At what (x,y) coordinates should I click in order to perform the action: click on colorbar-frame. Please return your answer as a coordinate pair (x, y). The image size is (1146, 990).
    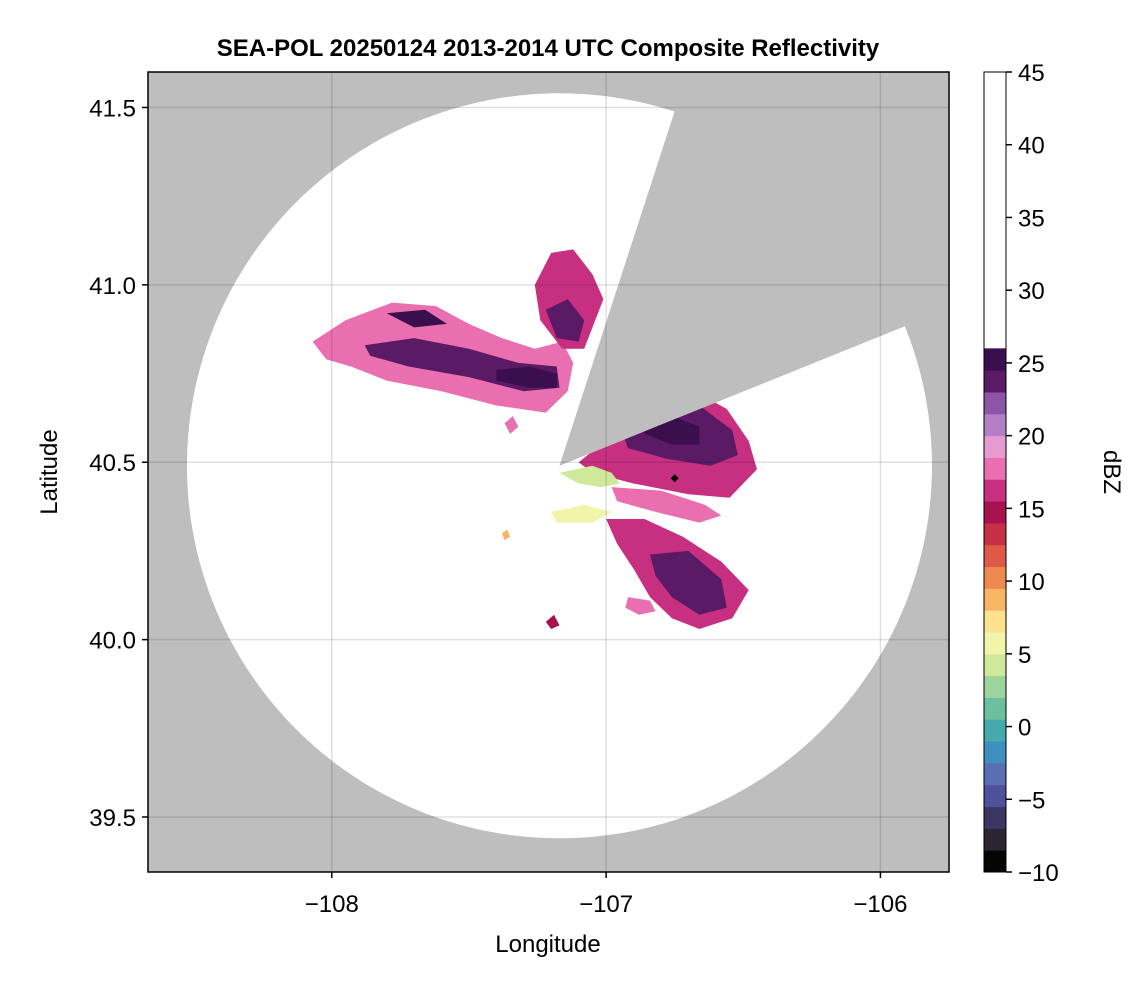
    Looking at the image, I should click on (995, 472).